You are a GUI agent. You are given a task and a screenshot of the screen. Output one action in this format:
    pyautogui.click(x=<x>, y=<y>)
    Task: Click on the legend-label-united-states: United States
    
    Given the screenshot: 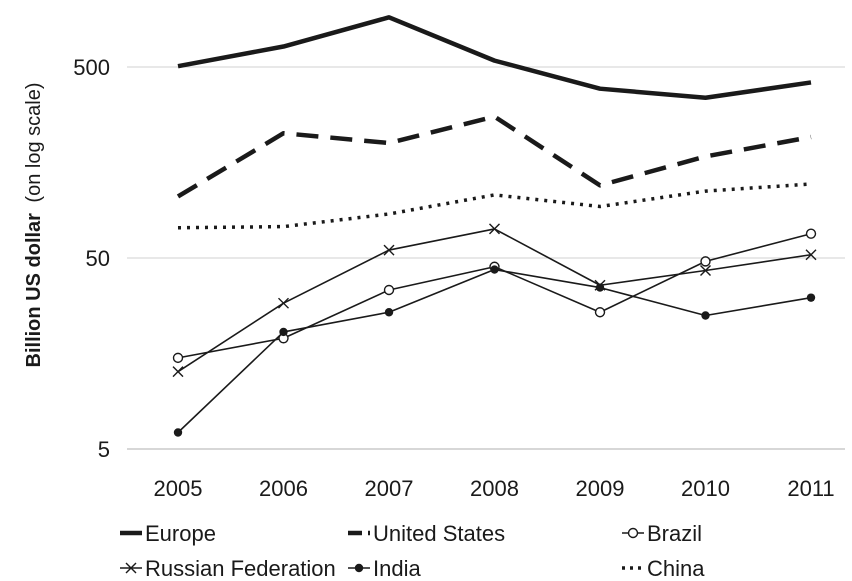 What is the action you would take?
    pyautogui.click(x=439, y=533)
    